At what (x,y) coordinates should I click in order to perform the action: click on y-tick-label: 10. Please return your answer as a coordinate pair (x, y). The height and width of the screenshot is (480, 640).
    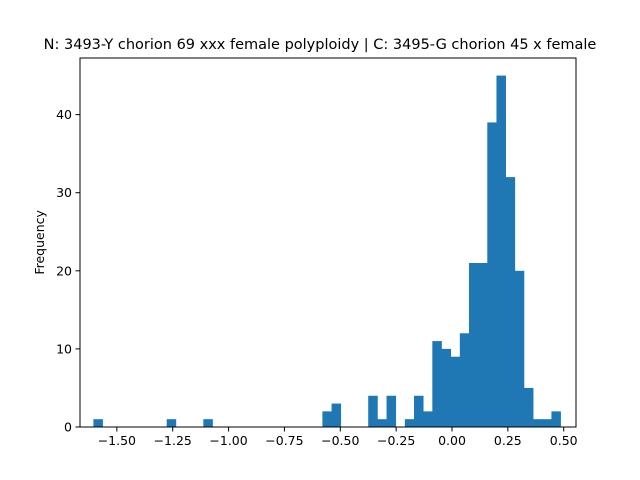
    Looking at the image, I should click on (64, 348).